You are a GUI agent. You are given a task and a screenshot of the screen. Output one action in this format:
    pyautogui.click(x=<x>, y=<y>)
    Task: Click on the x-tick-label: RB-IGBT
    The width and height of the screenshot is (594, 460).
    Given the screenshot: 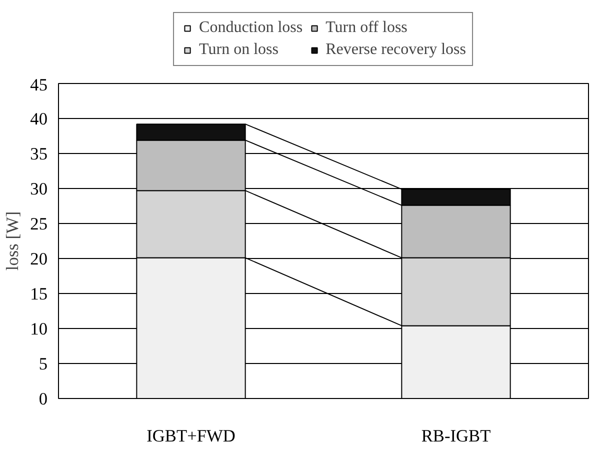 What is the action you would take?
    pyautogui.click(x=456, y=436)
    